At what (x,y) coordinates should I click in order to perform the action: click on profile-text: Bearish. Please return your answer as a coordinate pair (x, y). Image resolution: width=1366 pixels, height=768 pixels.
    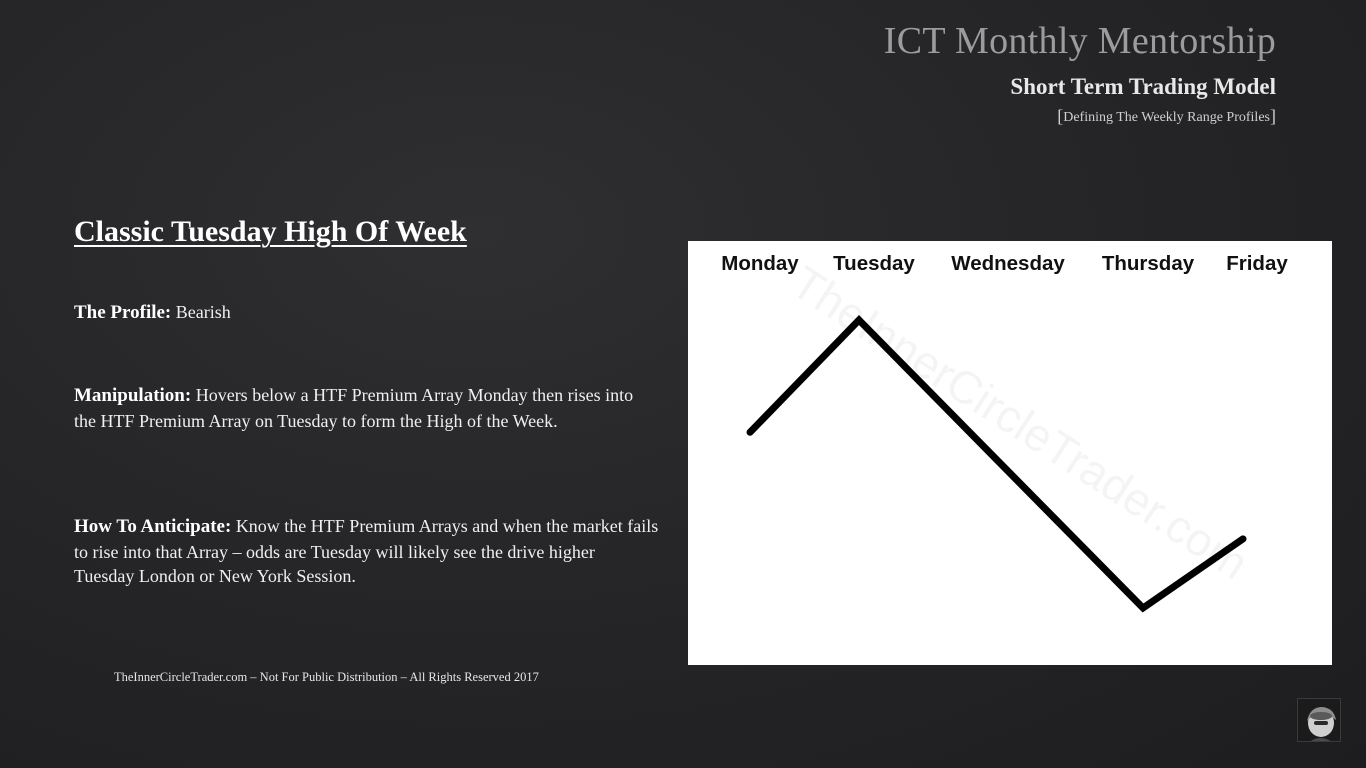
    Looking at the image, I should click on (203, 312).